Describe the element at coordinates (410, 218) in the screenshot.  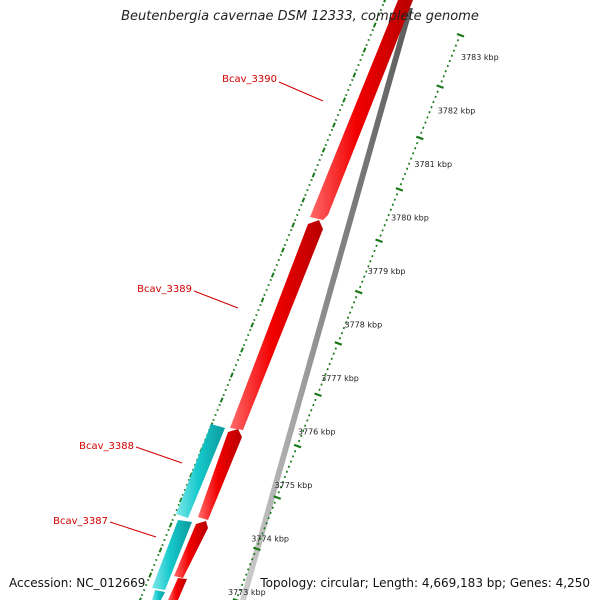
I see `position-tick-label: 3780 kbp` at that location.